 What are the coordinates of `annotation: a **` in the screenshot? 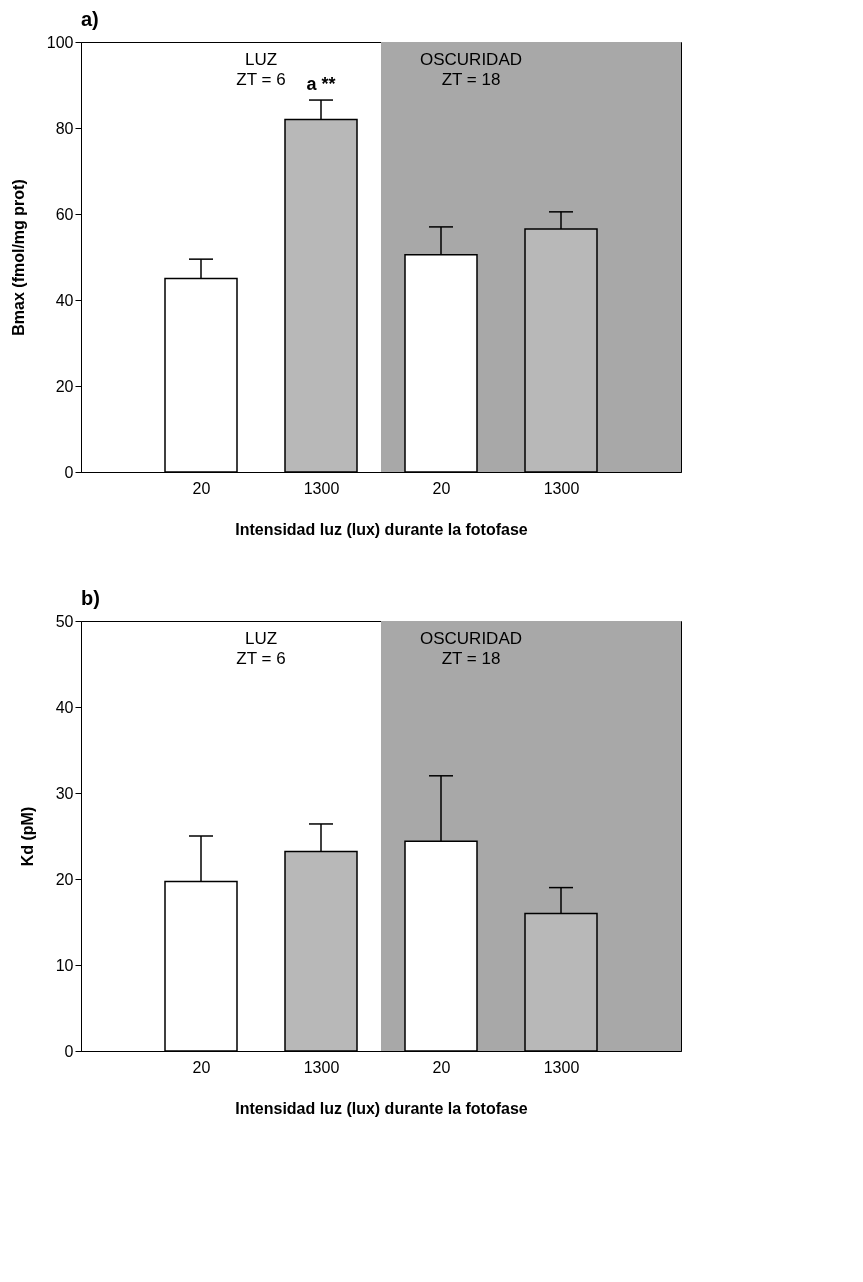 It's located at (321, 84).